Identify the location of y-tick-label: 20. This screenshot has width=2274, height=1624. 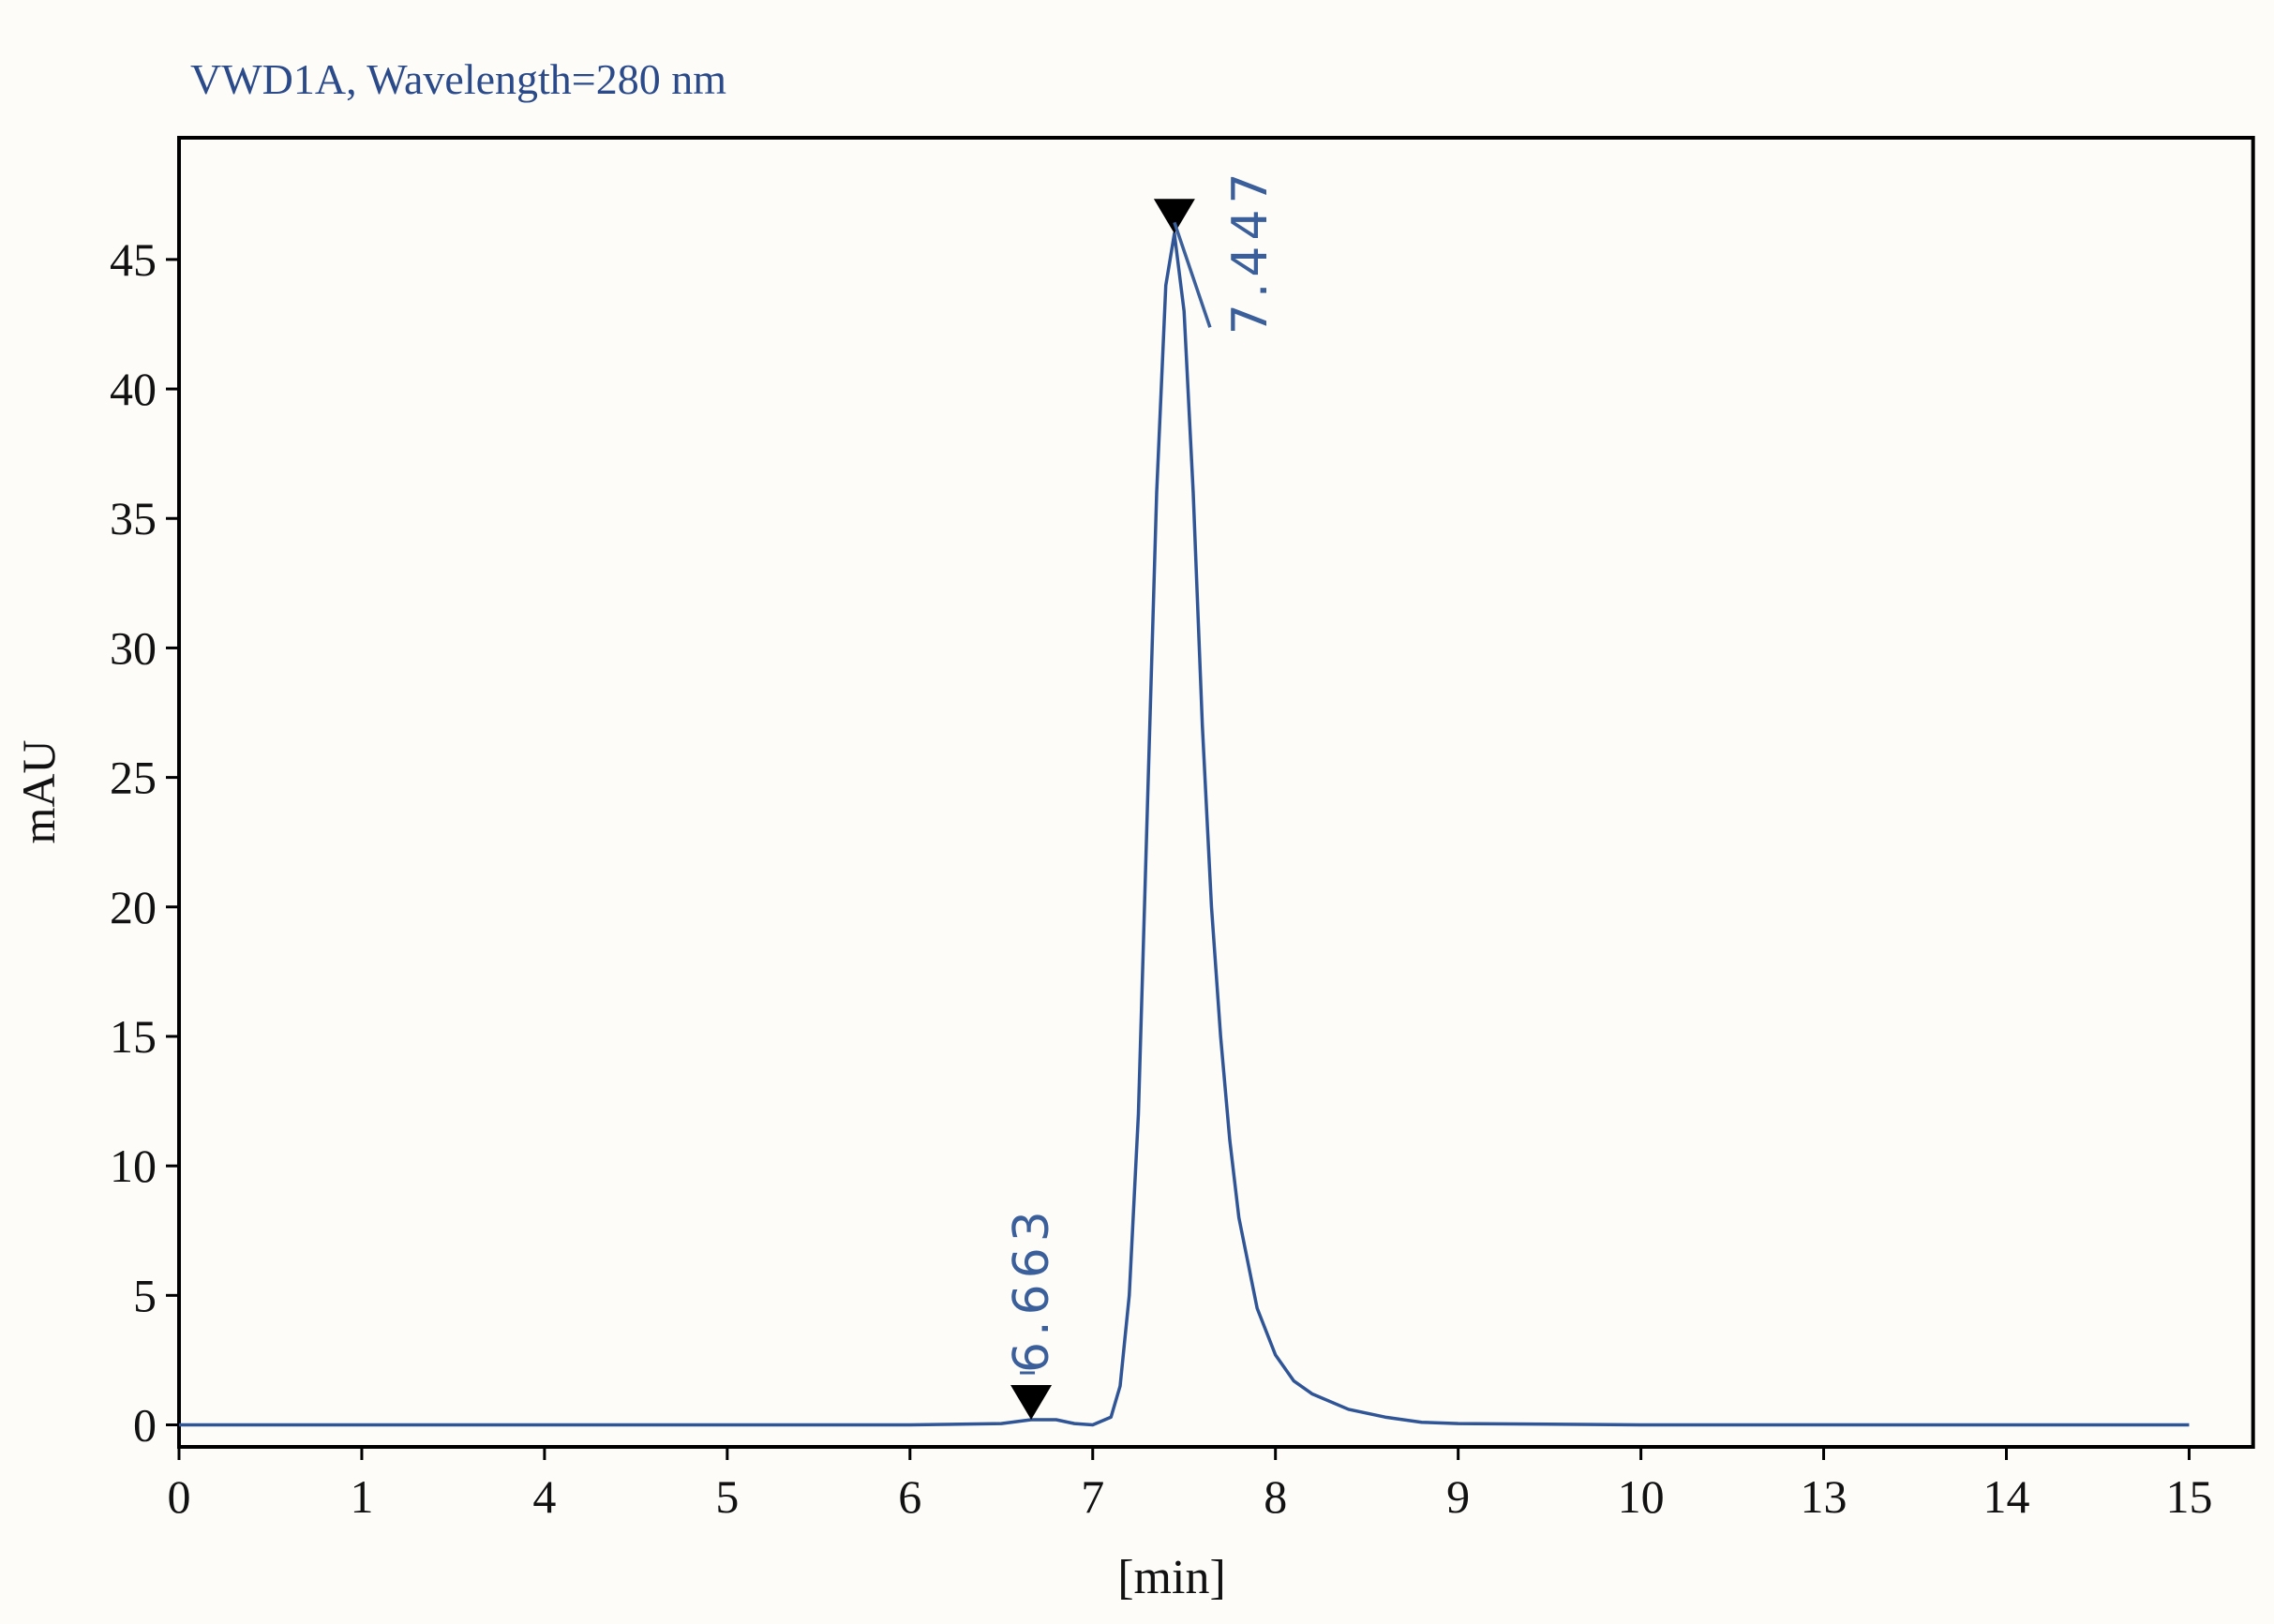
(133, 907).